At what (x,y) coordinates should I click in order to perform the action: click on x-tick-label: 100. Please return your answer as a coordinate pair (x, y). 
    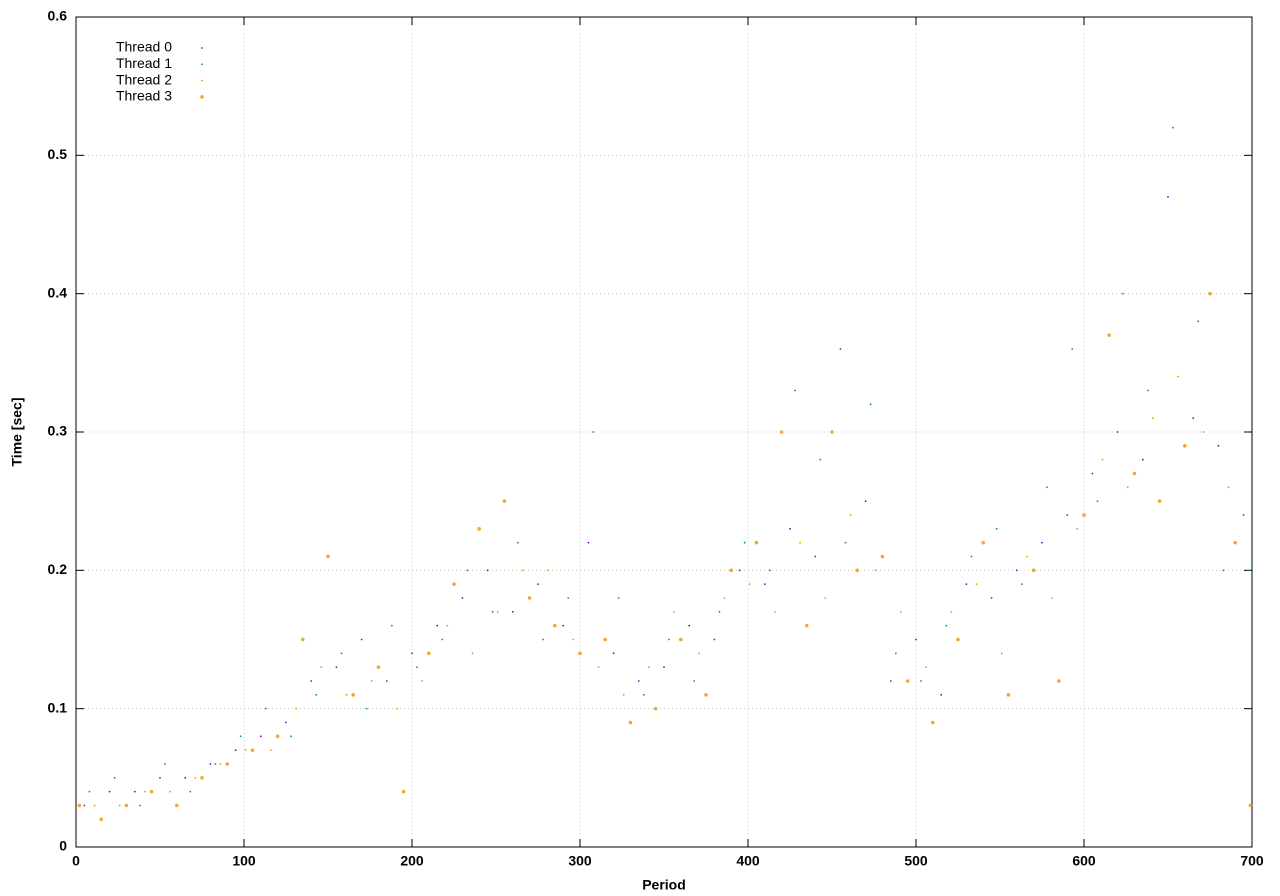
    Looking at the image, I should click on (244, 861).